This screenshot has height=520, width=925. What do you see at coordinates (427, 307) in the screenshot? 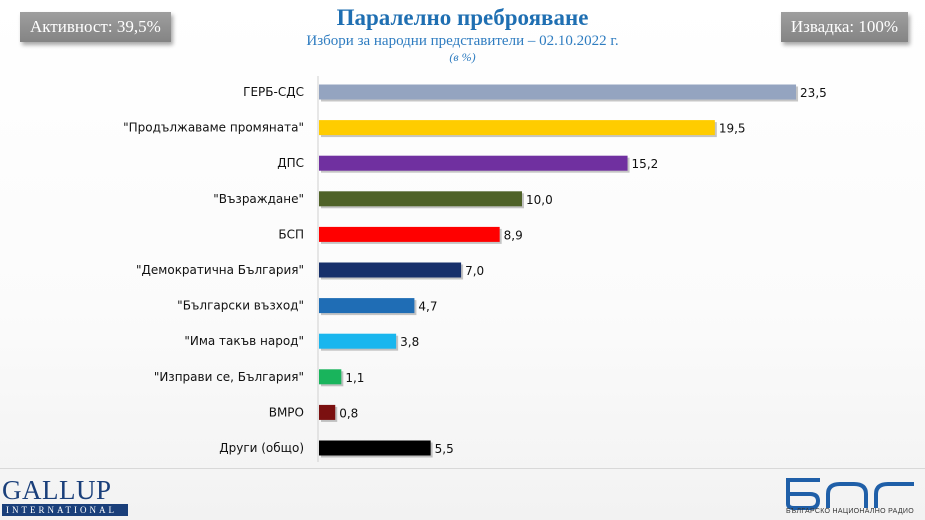
I see `bar-value-label: 4,7` at bounding box center [427, 307].